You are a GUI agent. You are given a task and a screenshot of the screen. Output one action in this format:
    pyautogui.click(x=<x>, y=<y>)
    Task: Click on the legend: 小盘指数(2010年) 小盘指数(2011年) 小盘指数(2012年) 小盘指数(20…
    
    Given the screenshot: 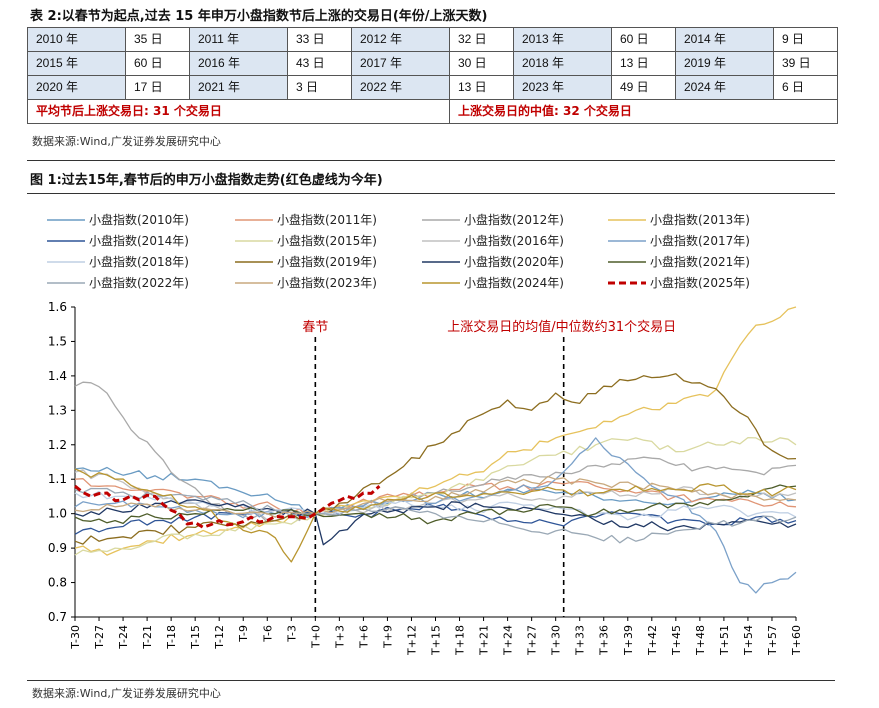 What is the action you would take?
    pyautogui.click(x=398, y=251)
    